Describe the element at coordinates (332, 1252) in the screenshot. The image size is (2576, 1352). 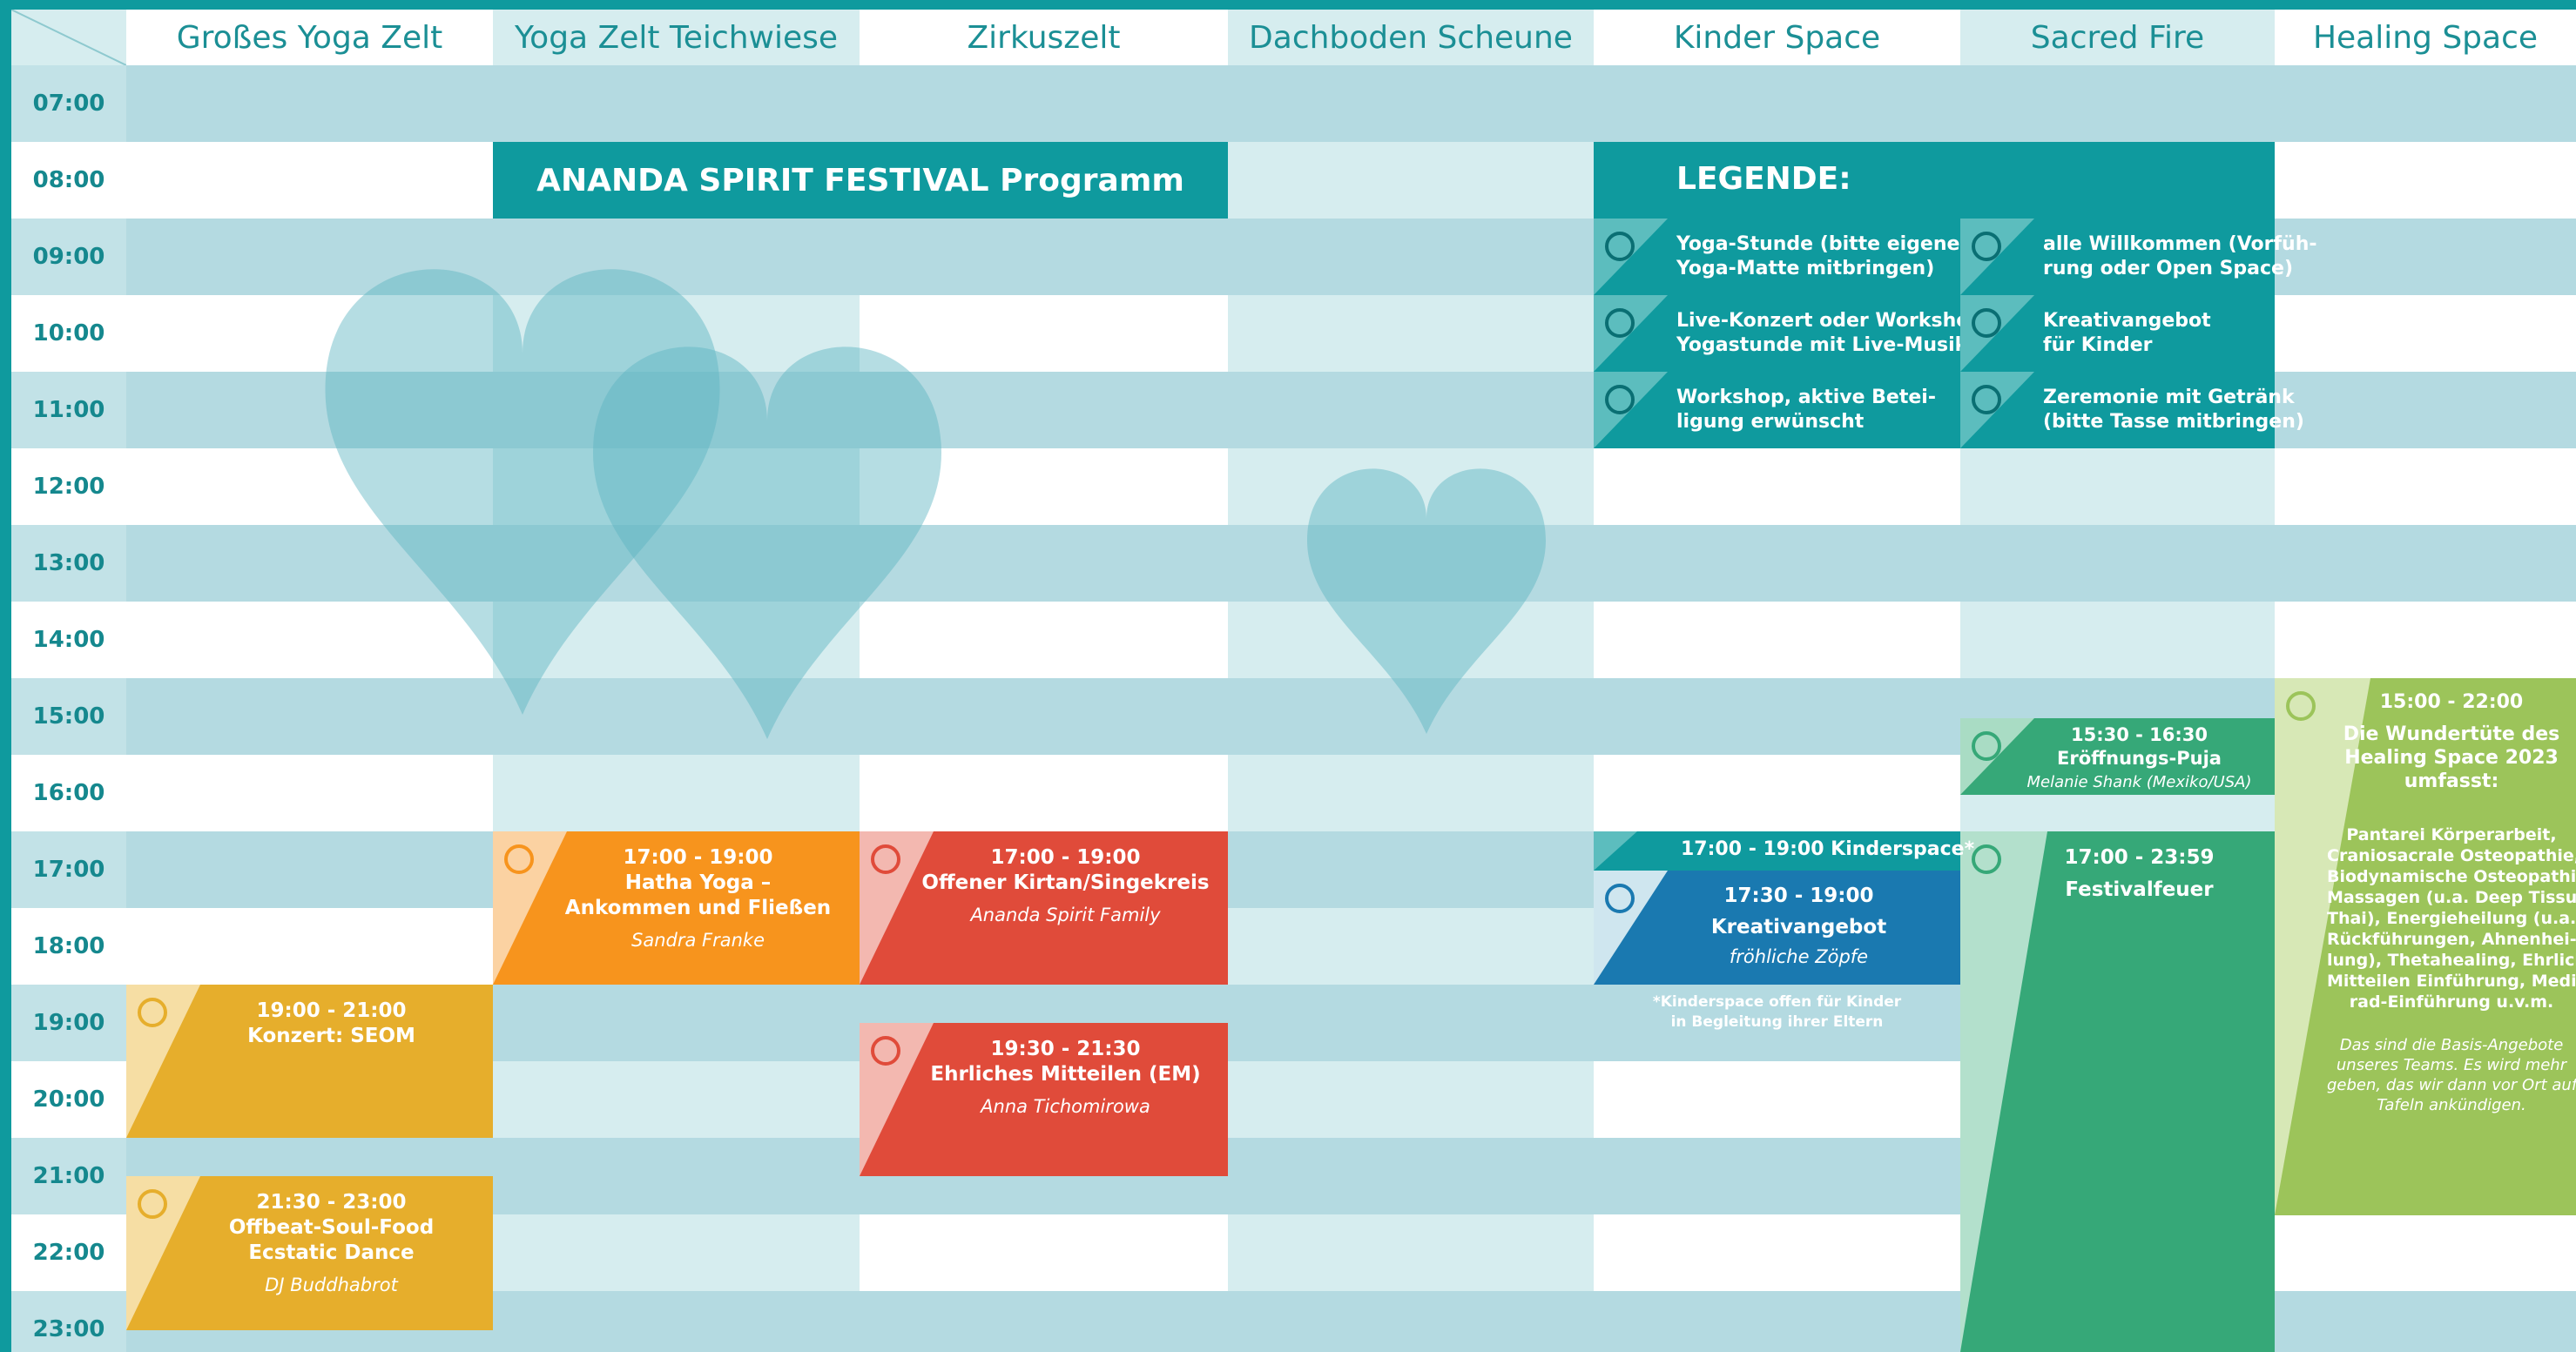
I see `event-title: Ecstatic Dance` at that location.